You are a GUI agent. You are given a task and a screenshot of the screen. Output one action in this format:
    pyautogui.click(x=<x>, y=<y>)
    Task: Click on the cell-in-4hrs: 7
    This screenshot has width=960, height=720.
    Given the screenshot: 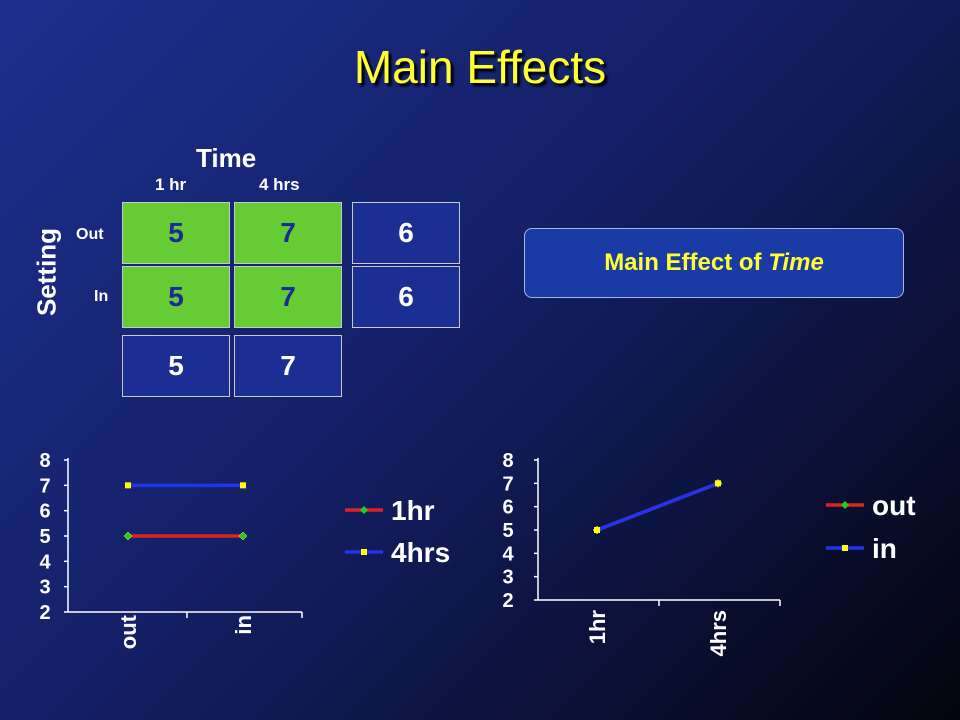 What is the action you would take?
    pyautogui.click(x=288, y=297)
    